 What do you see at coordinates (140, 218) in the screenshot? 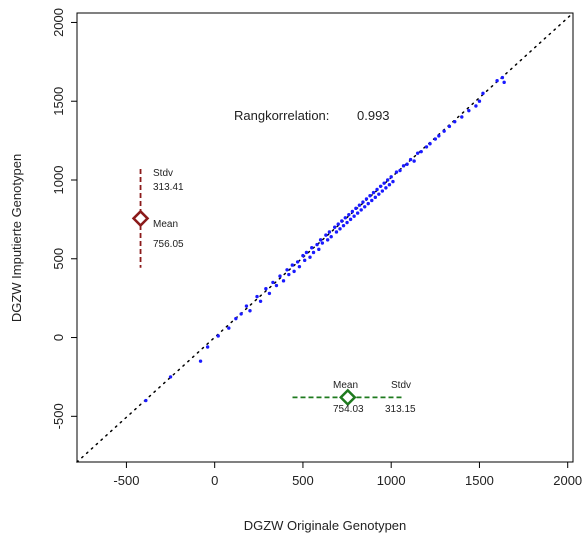
I see `y-mean-diamond-marker` at bounding box center [140, 218].